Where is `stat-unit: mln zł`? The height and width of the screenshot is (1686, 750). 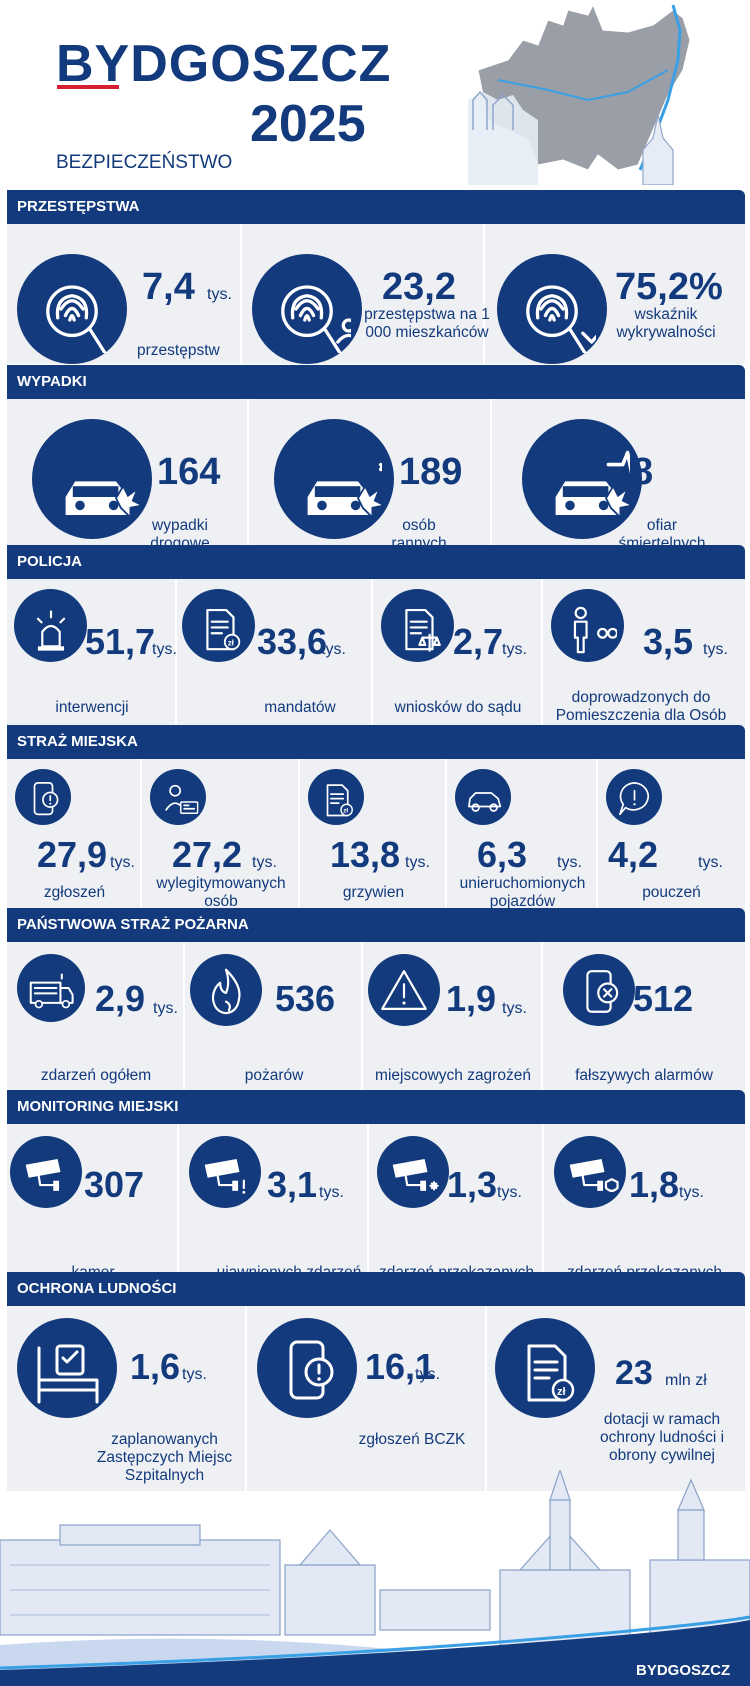
stat-unit: mln zł is located at coordinates (686, 1380).